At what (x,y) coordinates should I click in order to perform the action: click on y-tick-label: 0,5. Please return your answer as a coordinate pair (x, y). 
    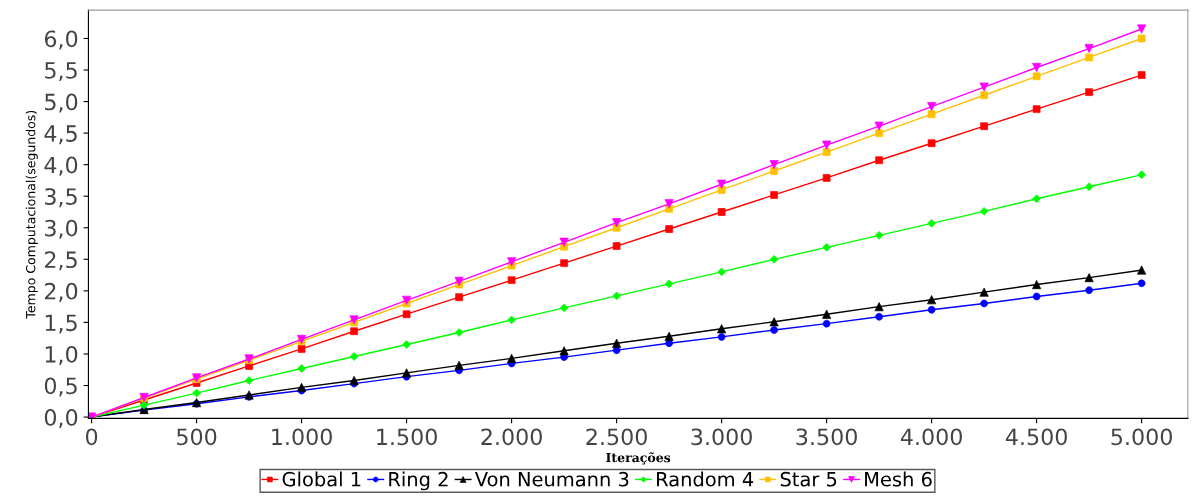
    Looking at the image, I should click on (60, 387).